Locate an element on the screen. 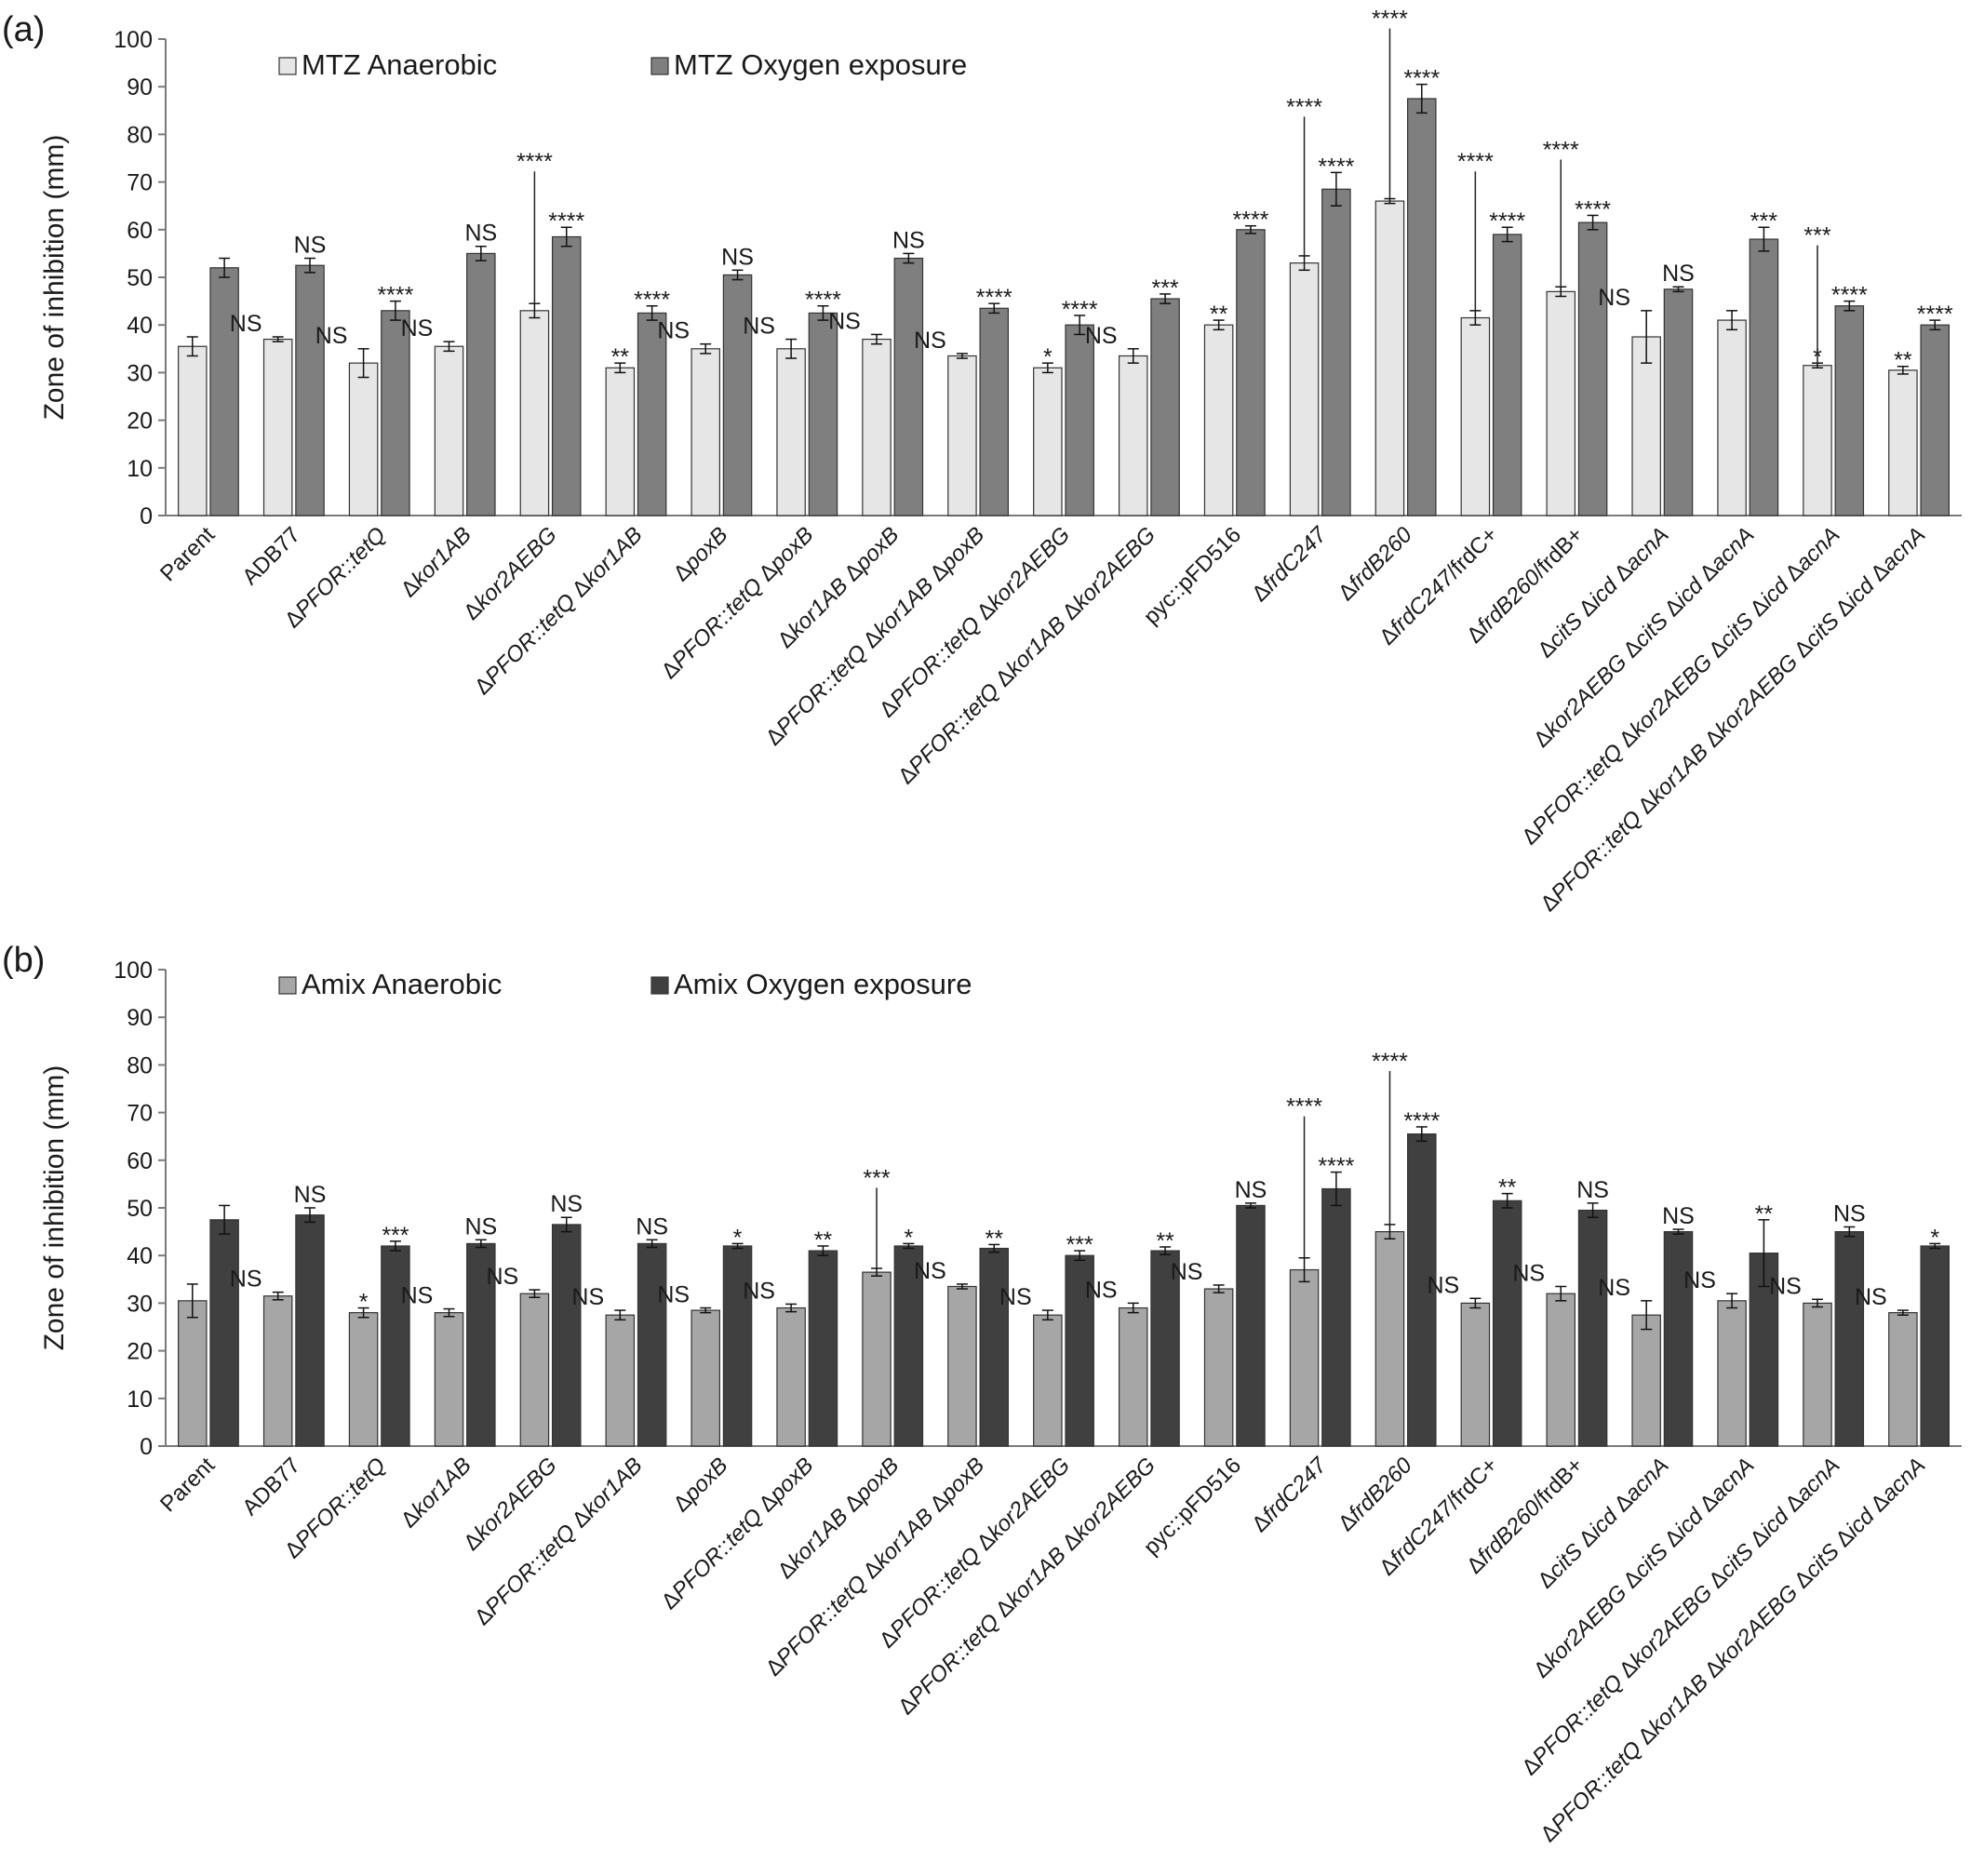 Image resolution: width=1971 pixels, height=1876 pixels. panel-a-label: (a) is located at coordinates (23, 29).